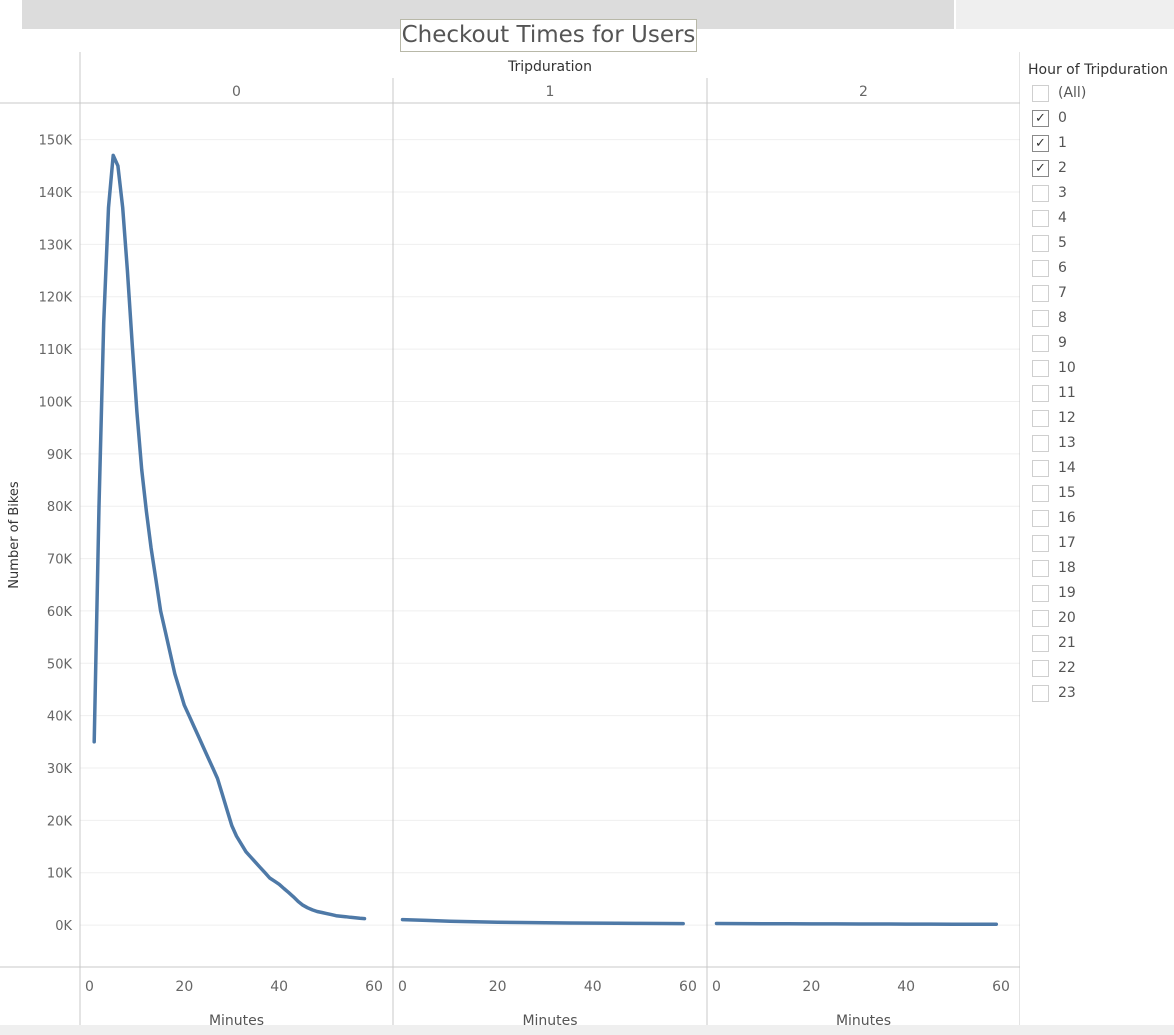  Describe the element at coordinates (1049, 218) in the screenshot. I see `legend-item-4: 4` at that location.